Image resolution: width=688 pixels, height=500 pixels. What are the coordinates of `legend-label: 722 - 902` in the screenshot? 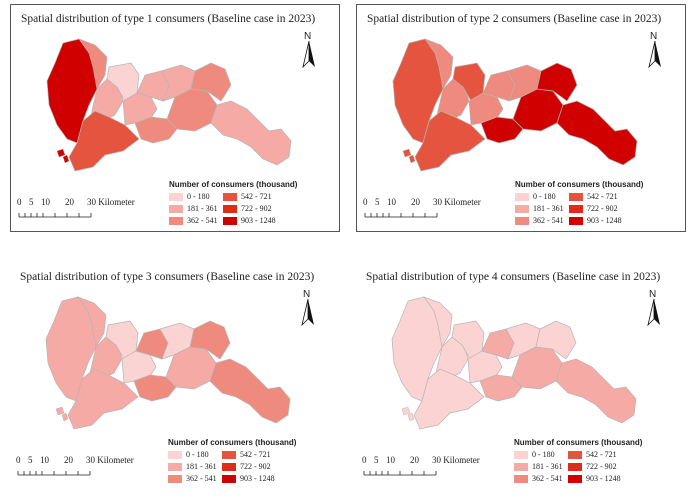 It's located at (256, 208).